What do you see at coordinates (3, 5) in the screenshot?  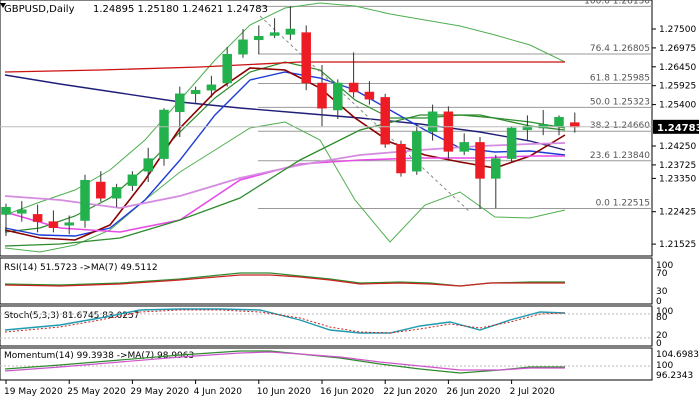 I see `chart-header-arrow-icon` at bounding box center [3, 5].